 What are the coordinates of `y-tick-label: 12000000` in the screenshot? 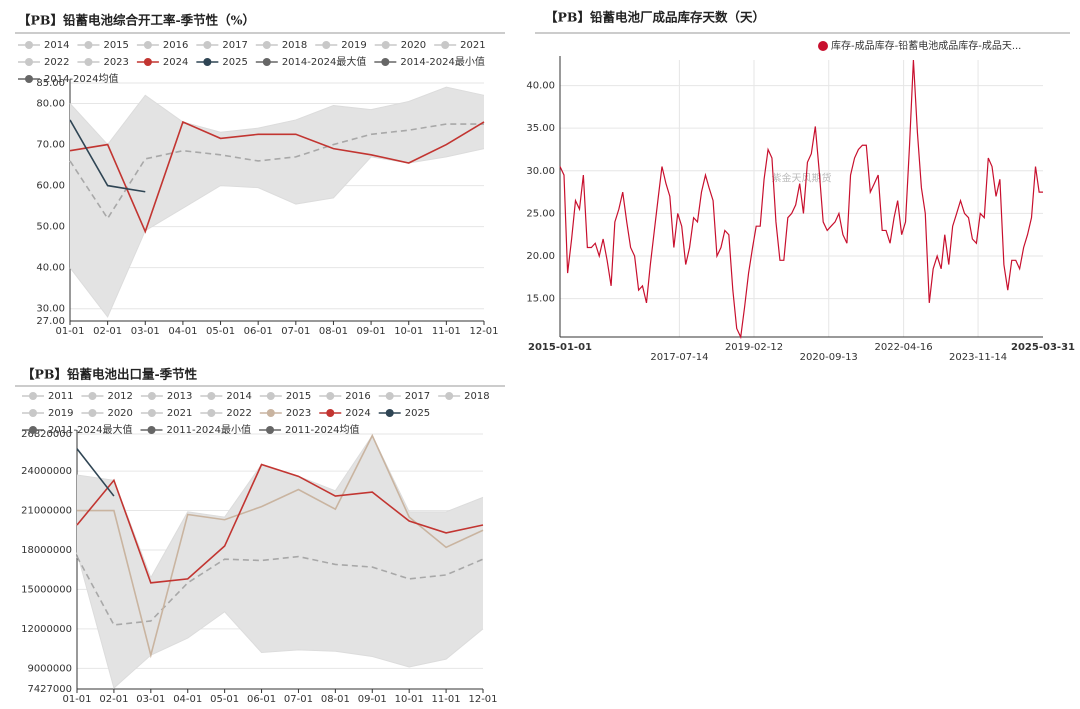 It's located at (46, 629).